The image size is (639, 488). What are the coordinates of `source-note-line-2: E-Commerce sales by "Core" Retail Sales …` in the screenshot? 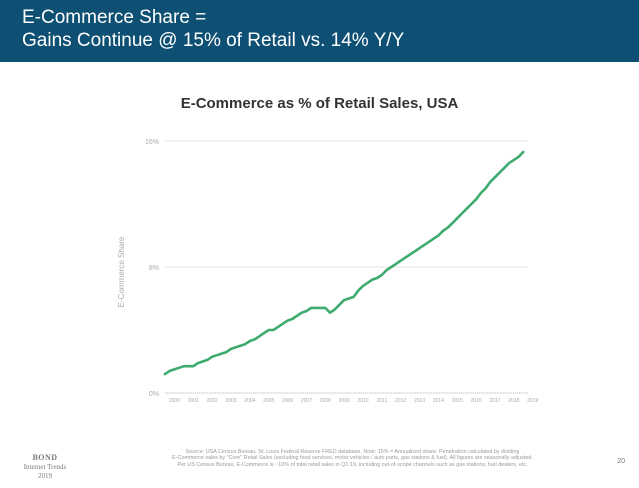 It's located at (352, 458).